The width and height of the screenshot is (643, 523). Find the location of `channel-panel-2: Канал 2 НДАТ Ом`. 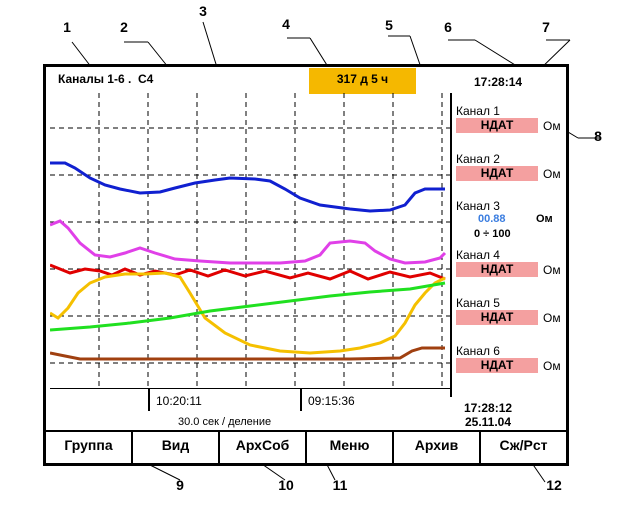

channel-panel-2: Канал 2 НДАТ Ом is located at coordinates (511, 167).